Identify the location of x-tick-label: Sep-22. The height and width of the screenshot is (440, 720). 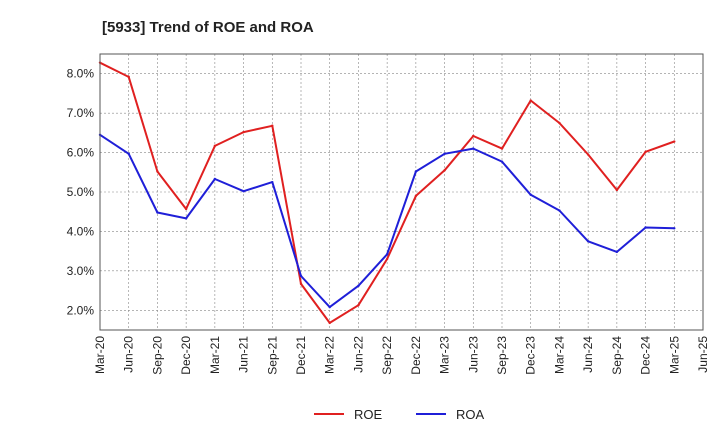
(387, 355).